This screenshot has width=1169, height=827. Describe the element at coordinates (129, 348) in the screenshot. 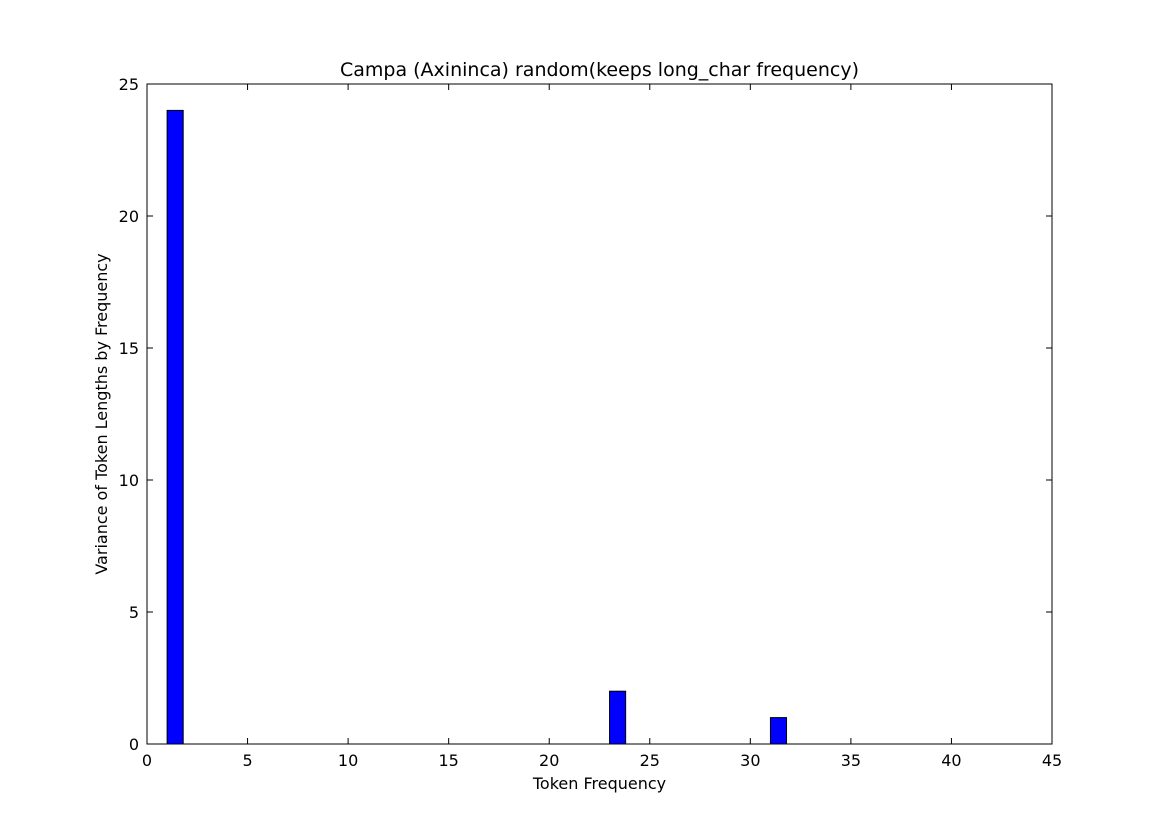

I see `y-tick-label-15: 15` at that location.